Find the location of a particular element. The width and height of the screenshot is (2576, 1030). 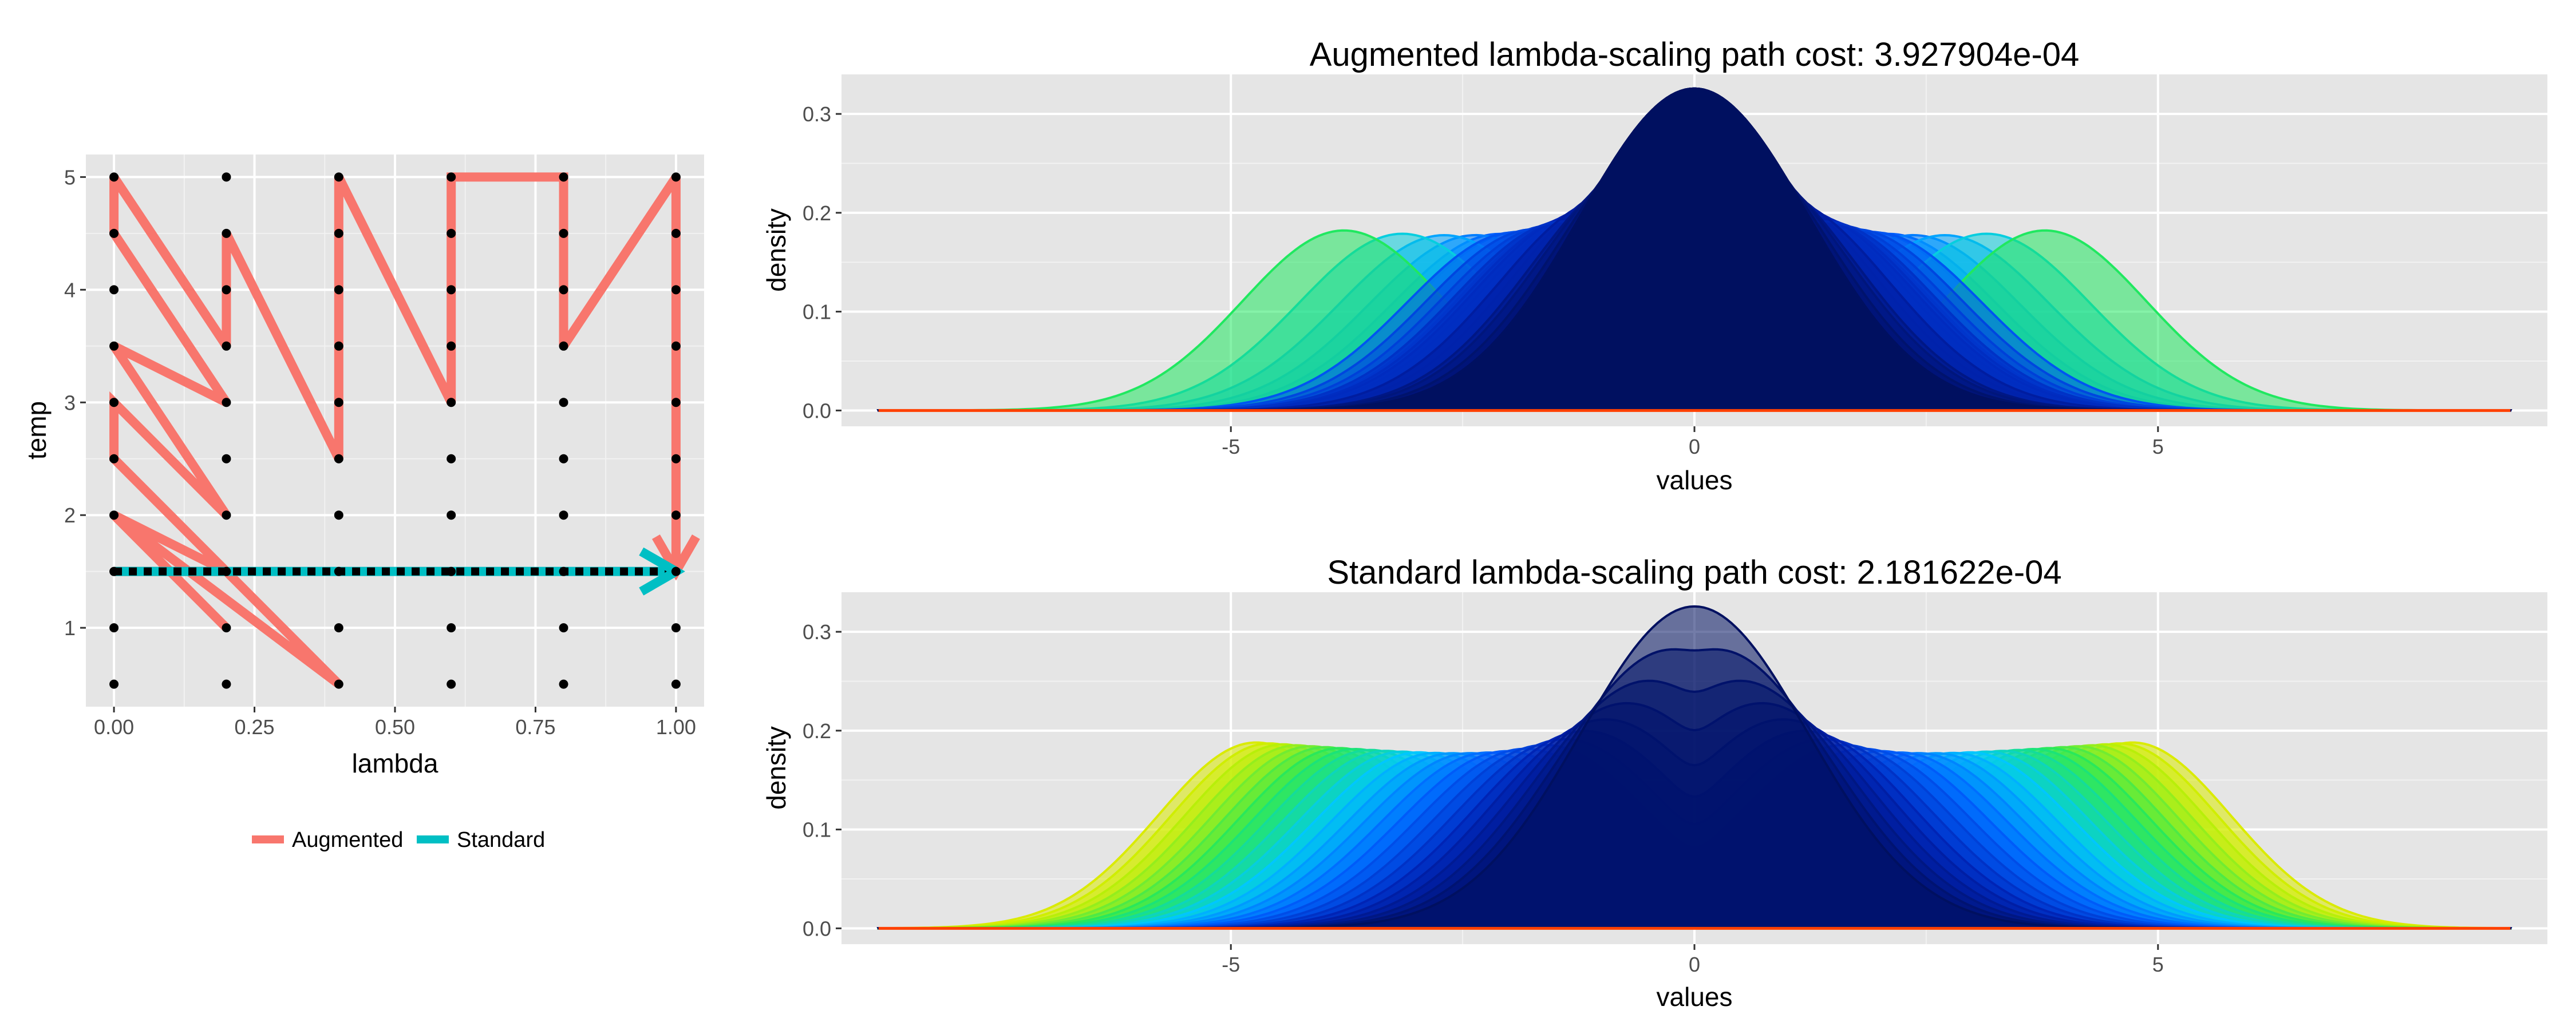

path-plot-y-tick-label: 4 is located at coordinates (70, 290).